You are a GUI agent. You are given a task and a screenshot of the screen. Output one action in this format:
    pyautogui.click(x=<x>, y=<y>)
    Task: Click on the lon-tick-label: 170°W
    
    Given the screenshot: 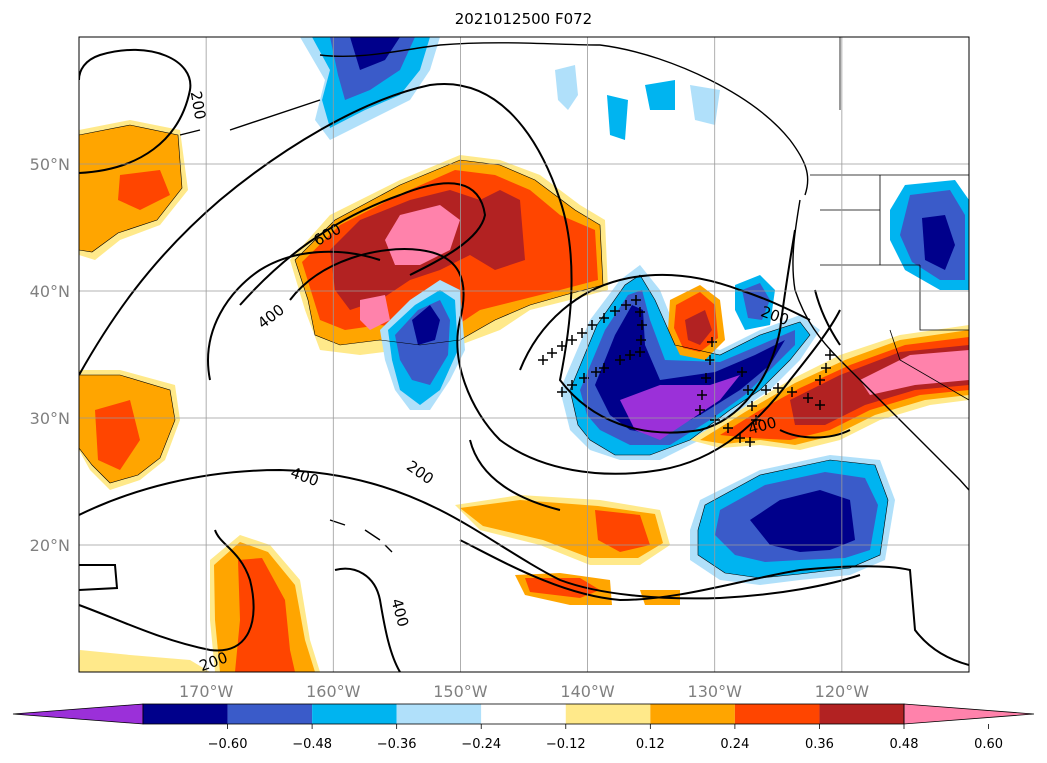 What is the action you would take?
    pyautogui.click(x=206, y=691)
    